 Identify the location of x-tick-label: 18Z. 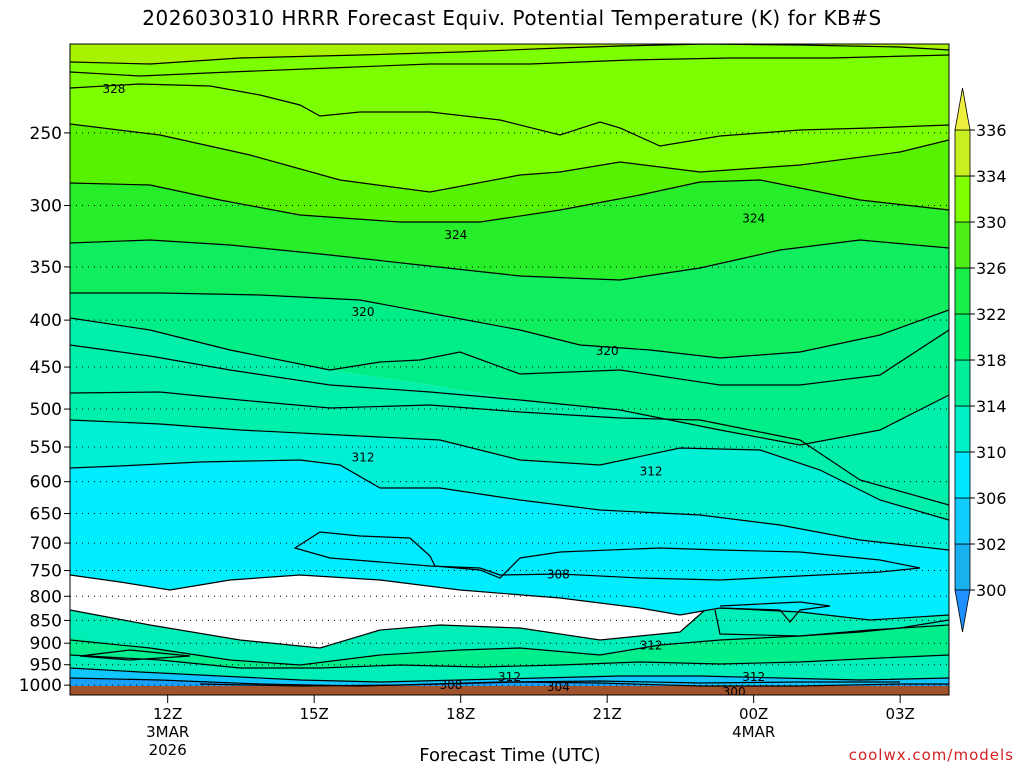
(460, 714).